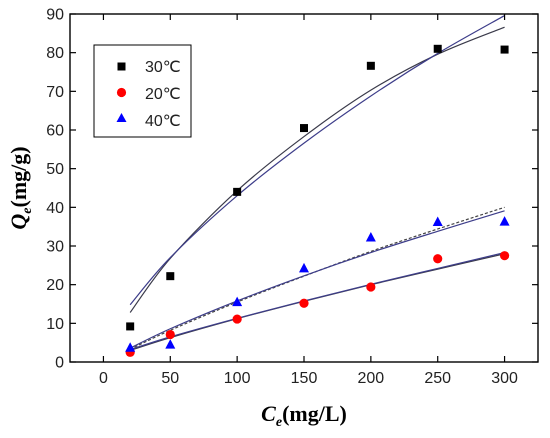 The image size is (550, 438). I want to click on legend-marker-20c, so click(121, 92).